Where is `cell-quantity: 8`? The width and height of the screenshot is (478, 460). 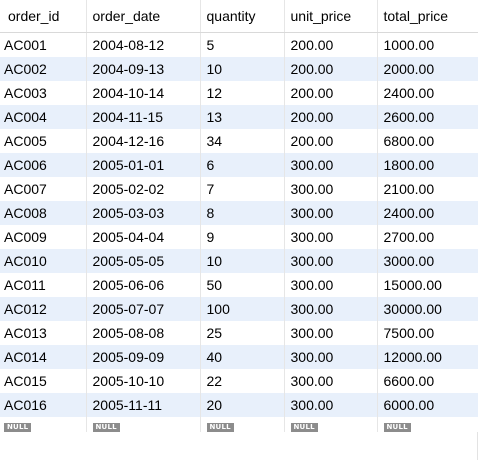
cell-quantity: 8 is located at coordinates (242, 212).